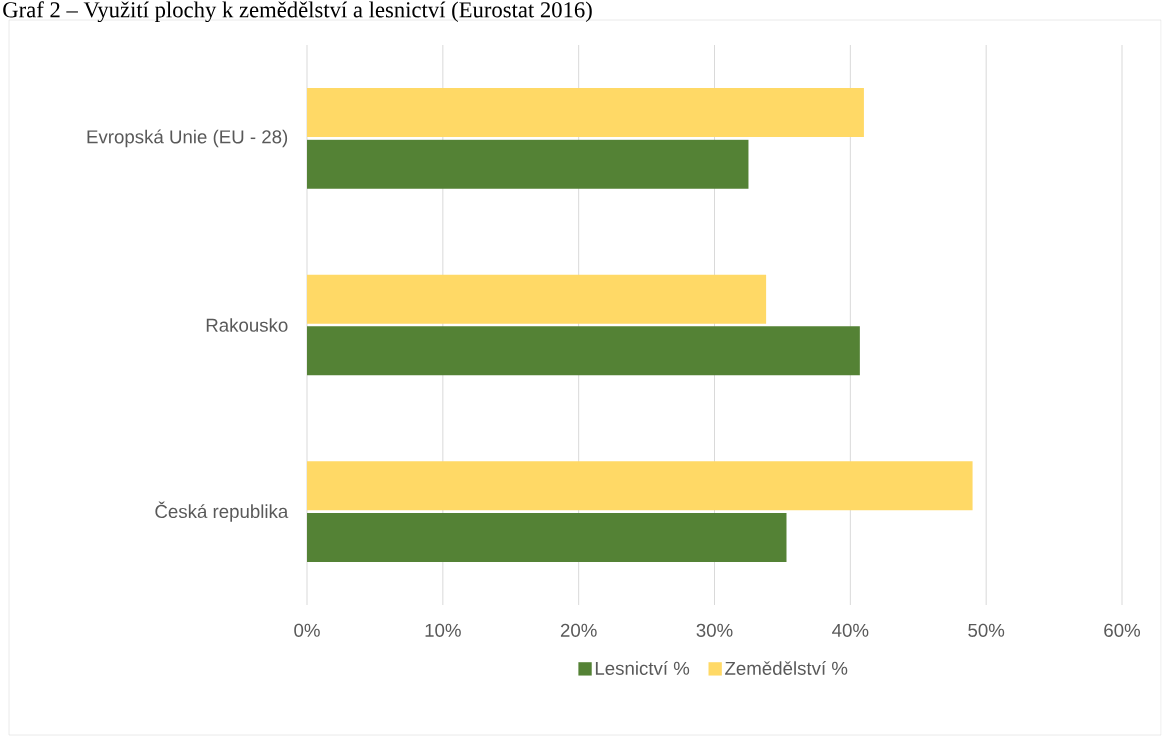 Image resolution: width=1162 pixels, height=736 pixels. I want to click on y-tick-label: Česká republika, so click(222, 511).